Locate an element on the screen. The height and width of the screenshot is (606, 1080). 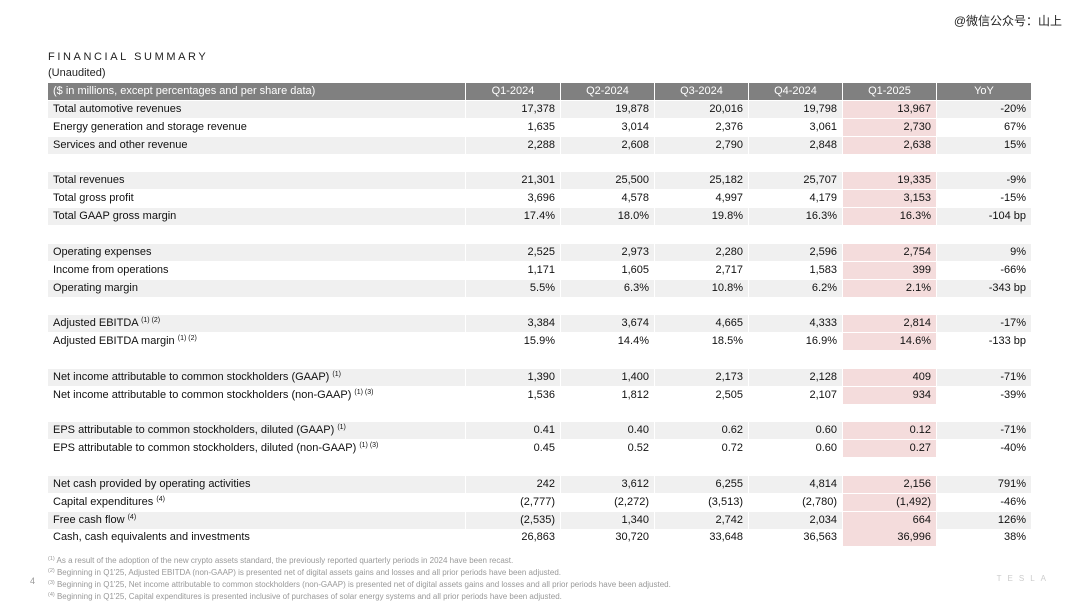
cell-value: 2,848 is located at coordinates (795, 145).